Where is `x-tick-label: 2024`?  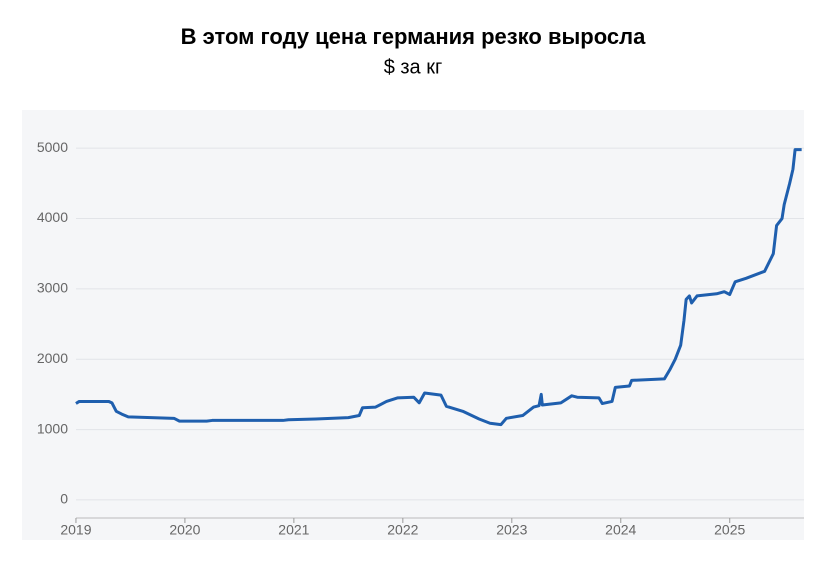
x-tick-label: 2024 is located at coordinates (620, 530).